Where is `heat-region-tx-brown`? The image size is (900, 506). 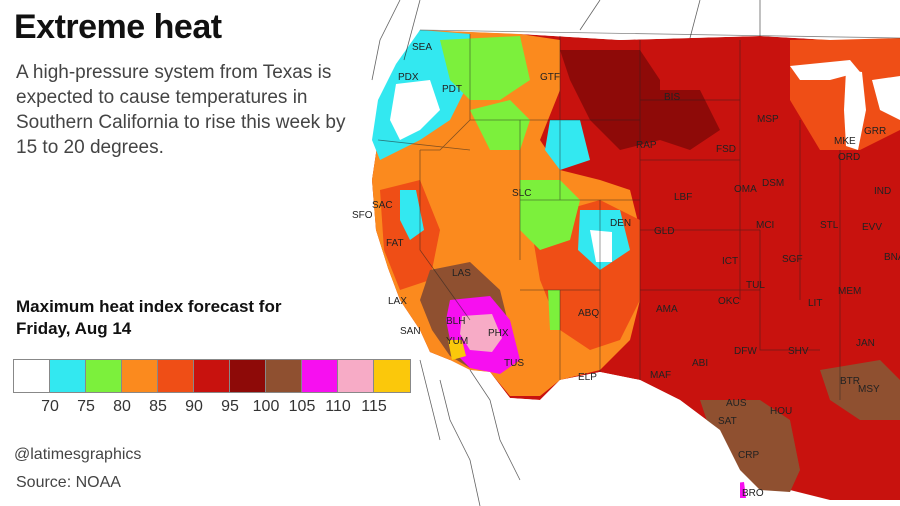
heat-region-tx-brown is located at coordinates (750, 446).